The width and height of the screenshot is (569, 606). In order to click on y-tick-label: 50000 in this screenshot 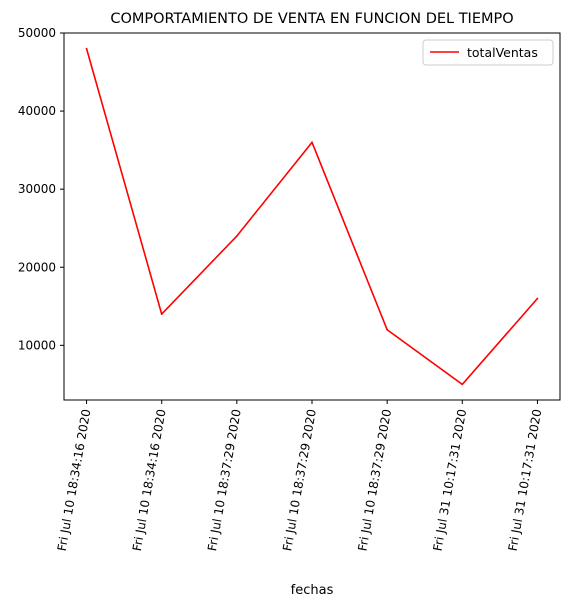, I will do `click(37, 33)`.